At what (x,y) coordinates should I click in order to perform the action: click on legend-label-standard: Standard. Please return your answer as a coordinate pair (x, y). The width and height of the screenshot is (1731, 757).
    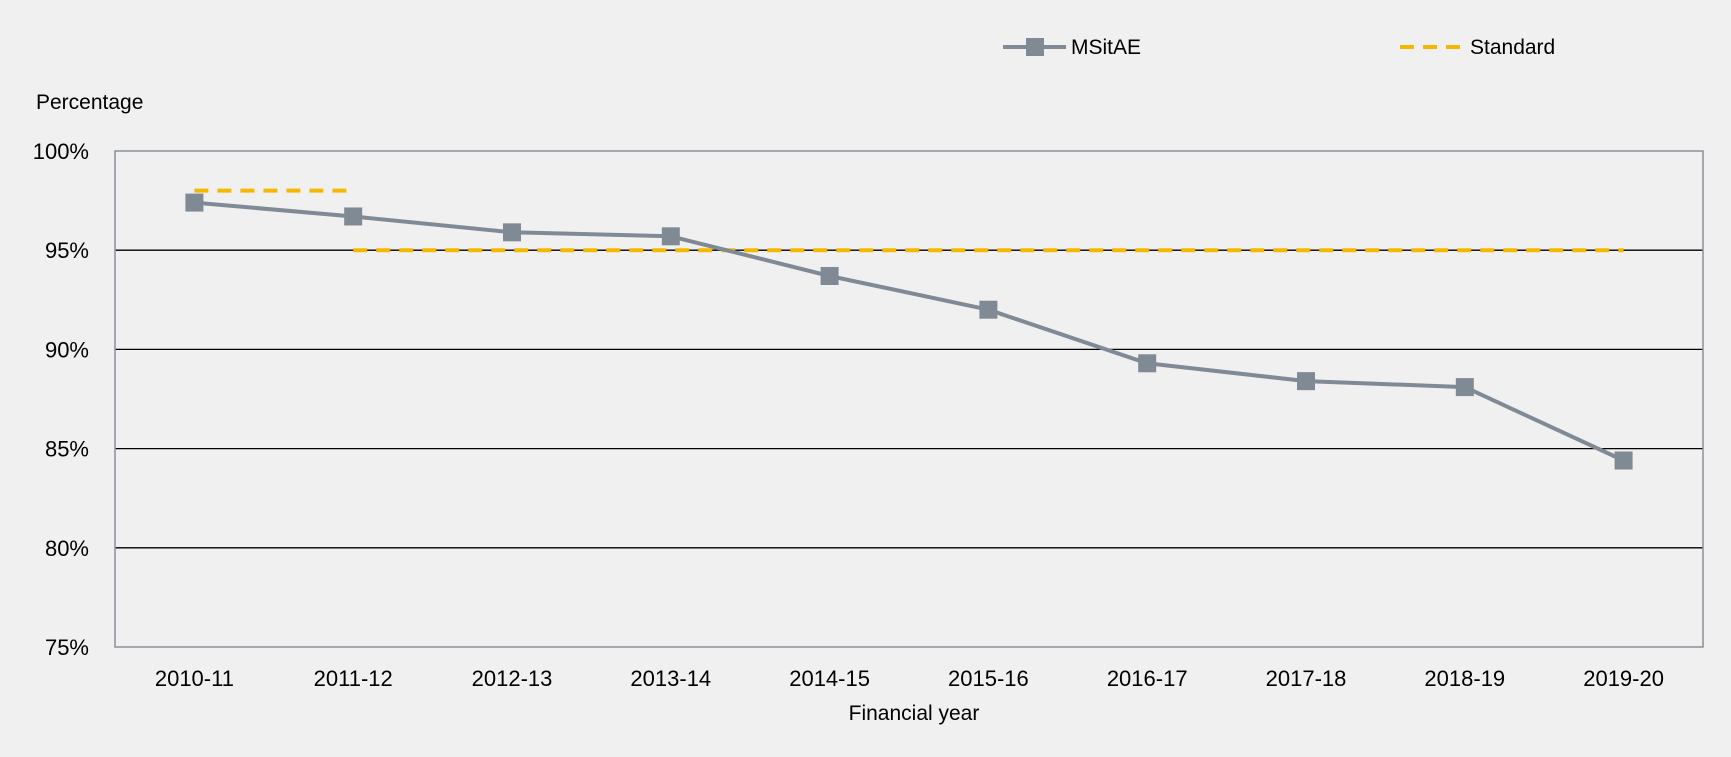
    Looking at the image, I should click on (1512, 47).